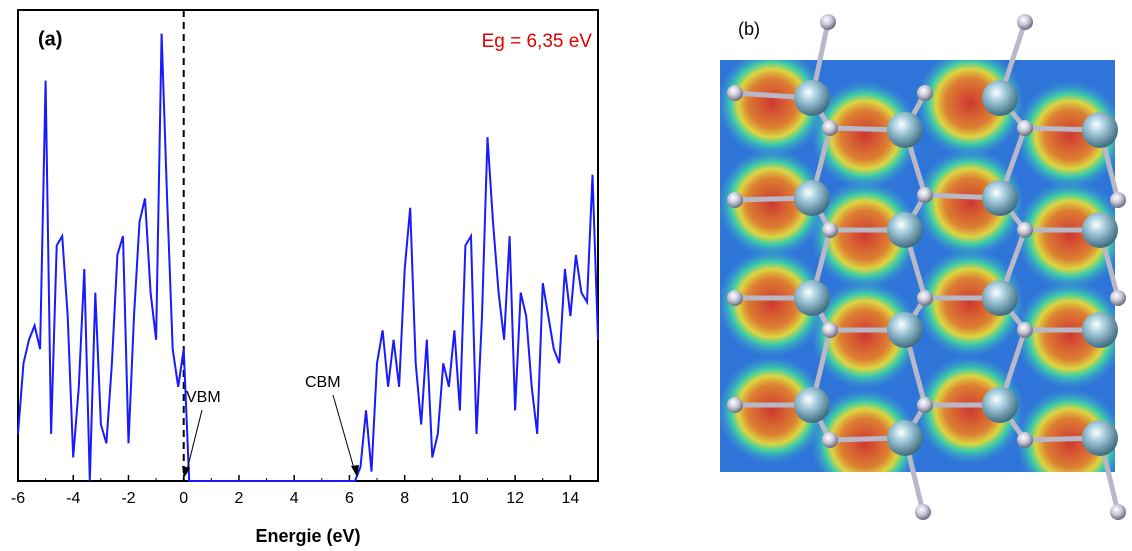 The height and width of the screenshot is (551, 1132). I want to click on x-tick-label: 2, so click(238, 498).